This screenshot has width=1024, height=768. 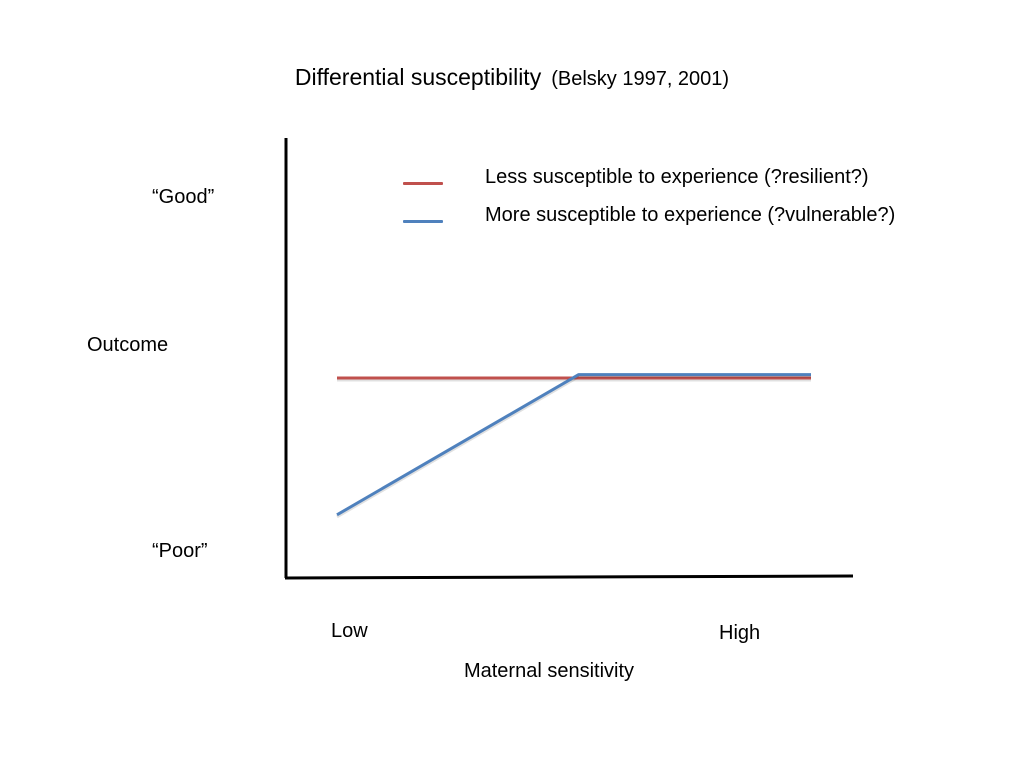 I want to click on x-tick-label-high: High, so click(x=740, y=633).